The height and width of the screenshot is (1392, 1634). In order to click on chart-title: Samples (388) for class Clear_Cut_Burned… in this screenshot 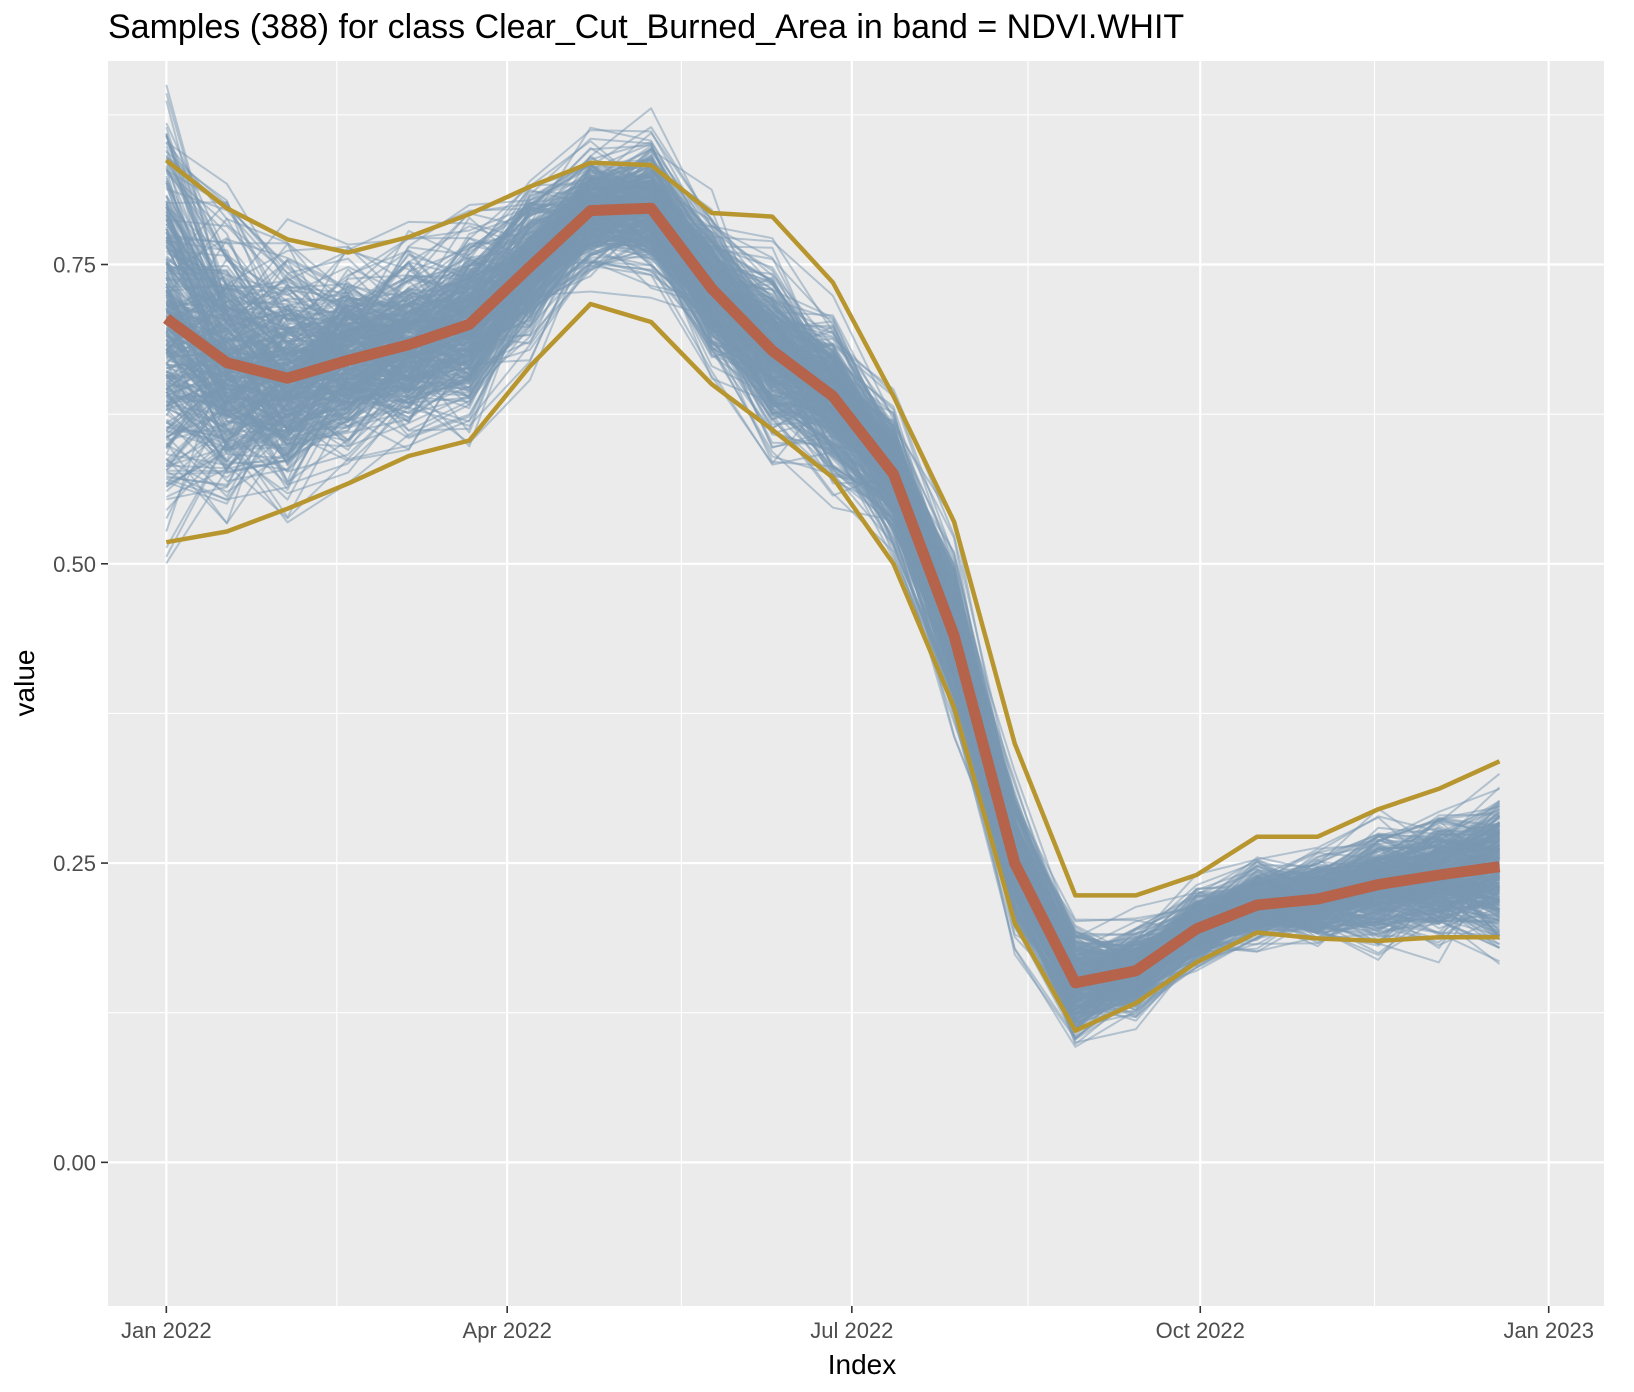, I will do `click(646, 27)`.